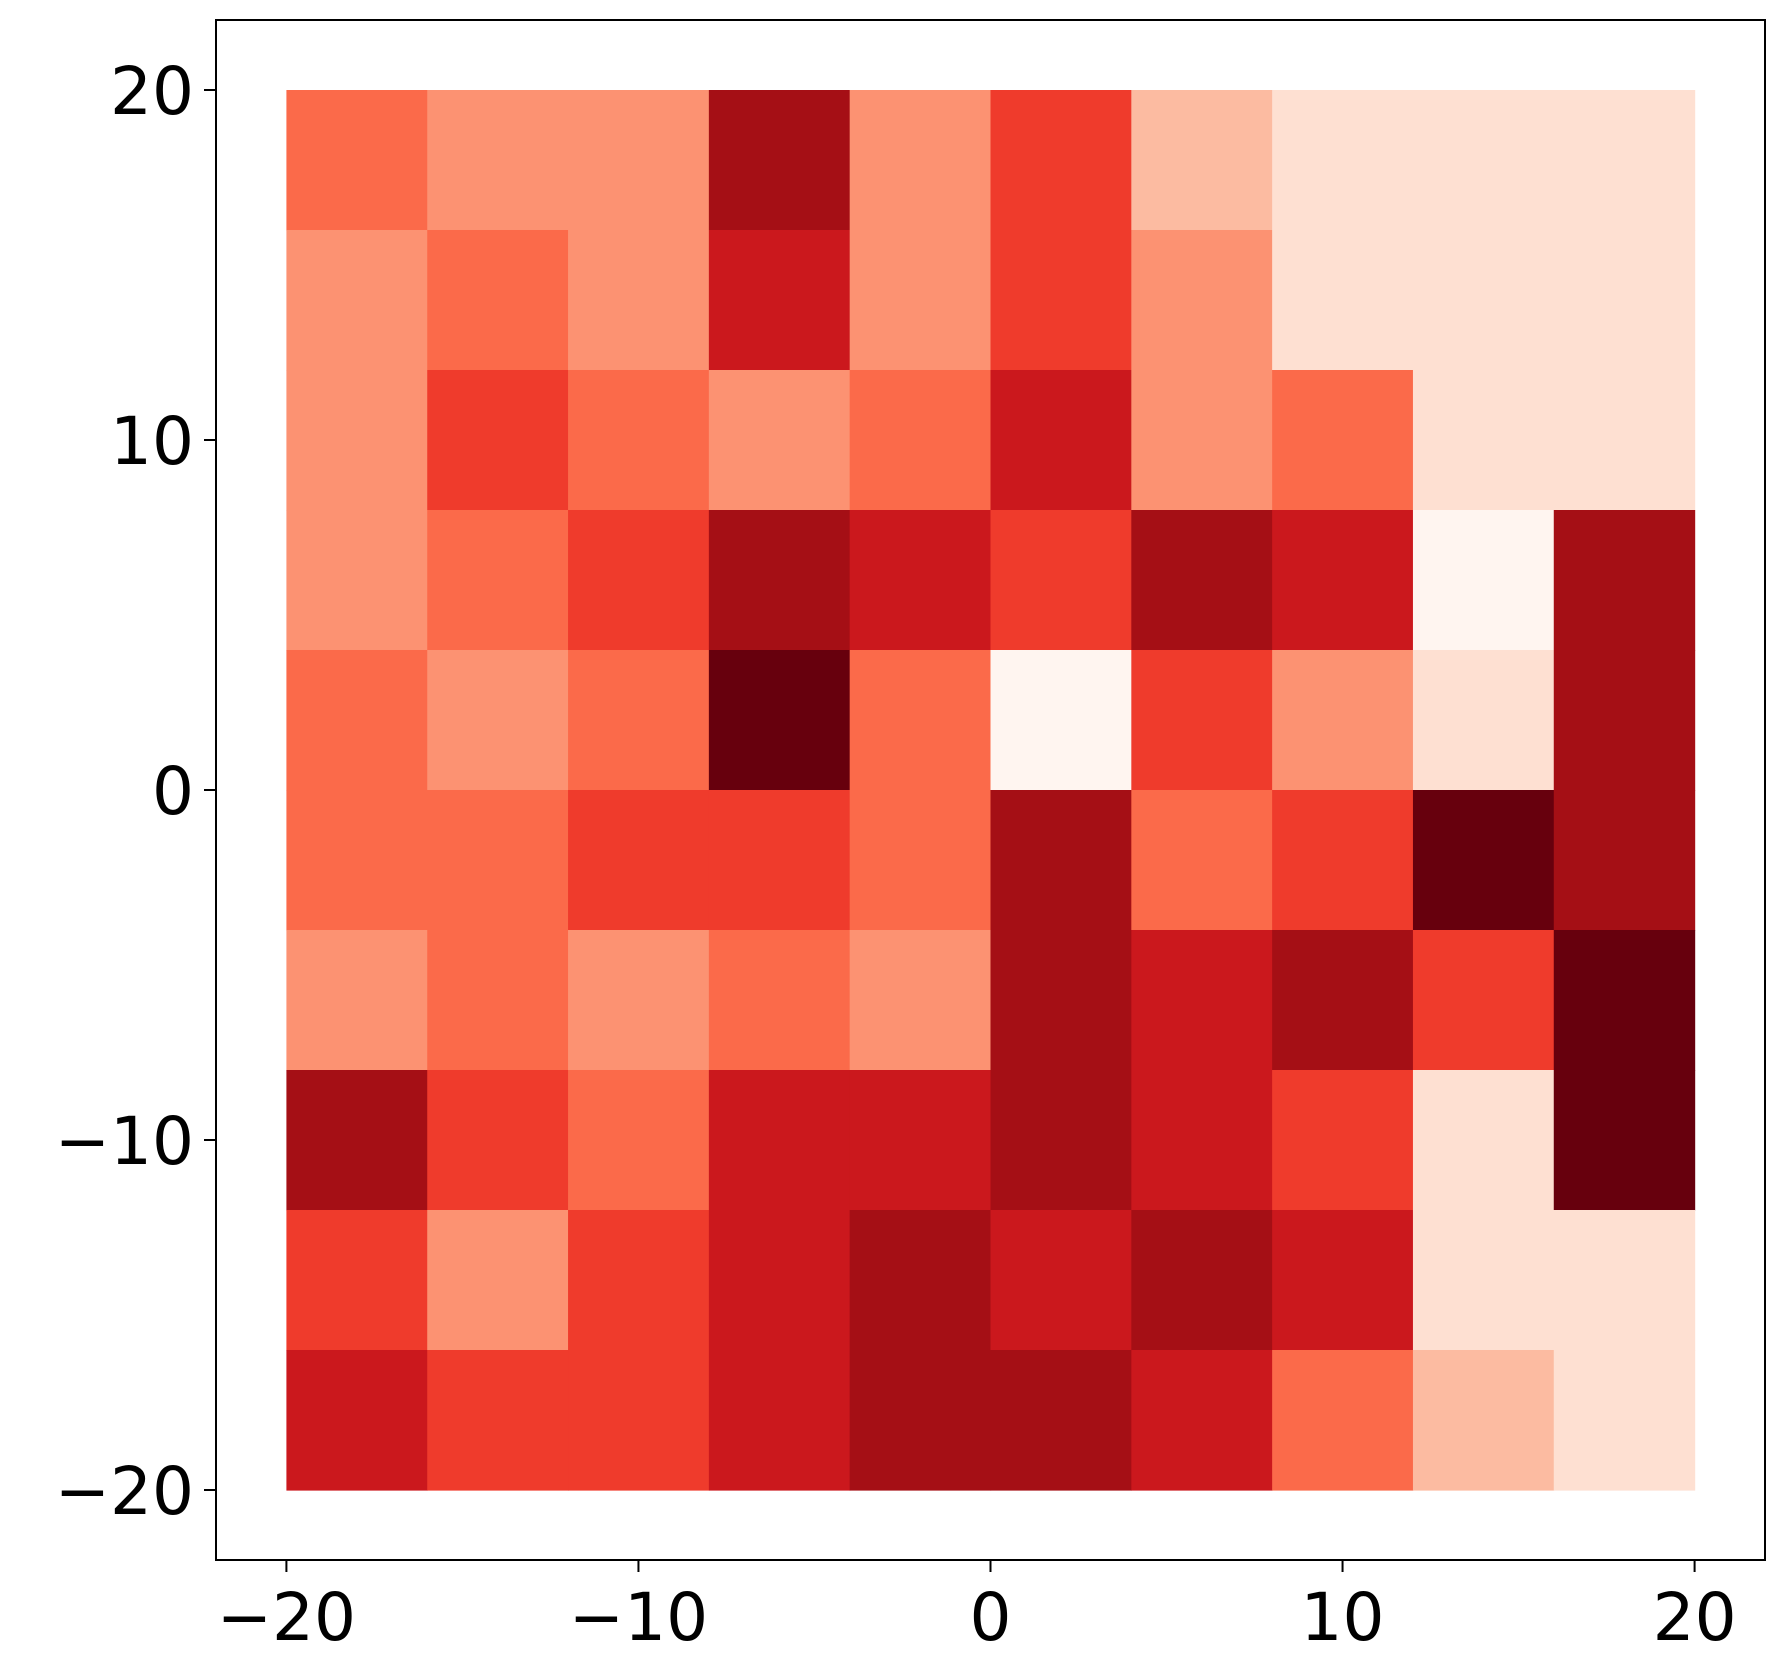 This screenshot has height=1680, width=1785. What do you see at coordinates (152, 91) in the screenshot?
I see `y-tick-label: 20` at bounding box center [152, 91].